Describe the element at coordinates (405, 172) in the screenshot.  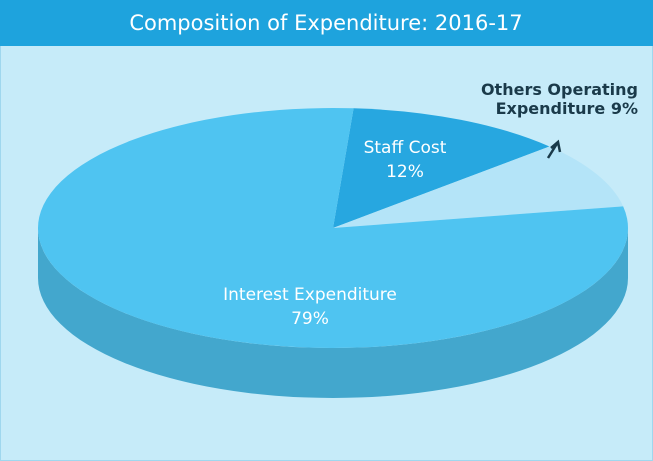
I see `slice-value: 12%` at that location.